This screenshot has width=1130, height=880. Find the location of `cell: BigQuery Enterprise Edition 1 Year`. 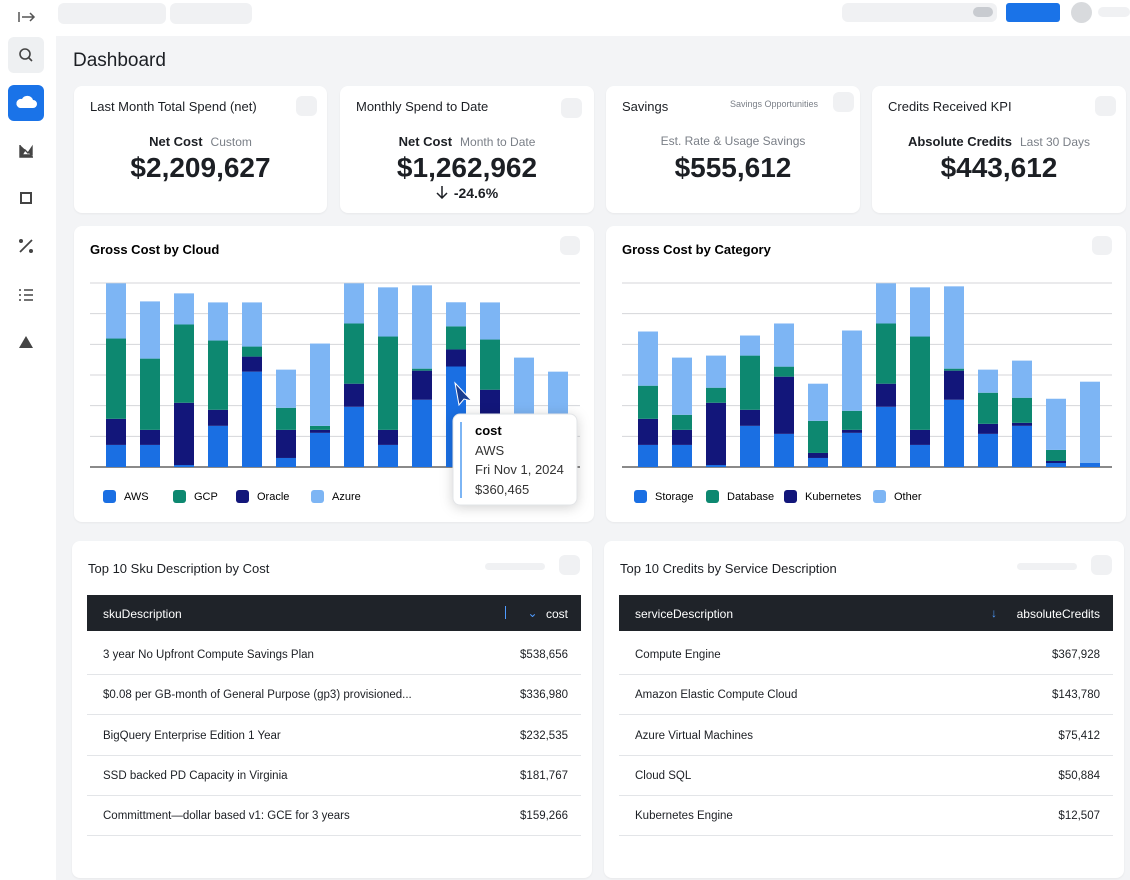

cell: BigQuery Enterprise Edition 1 Year is located at coordinates (192, 735).